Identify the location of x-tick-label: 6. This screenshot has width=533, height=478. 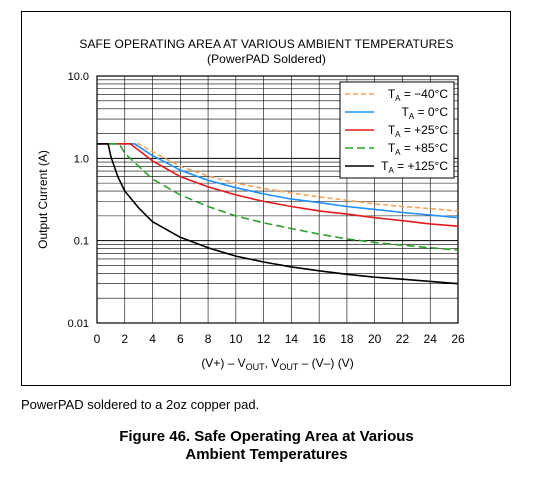
(180, 339).